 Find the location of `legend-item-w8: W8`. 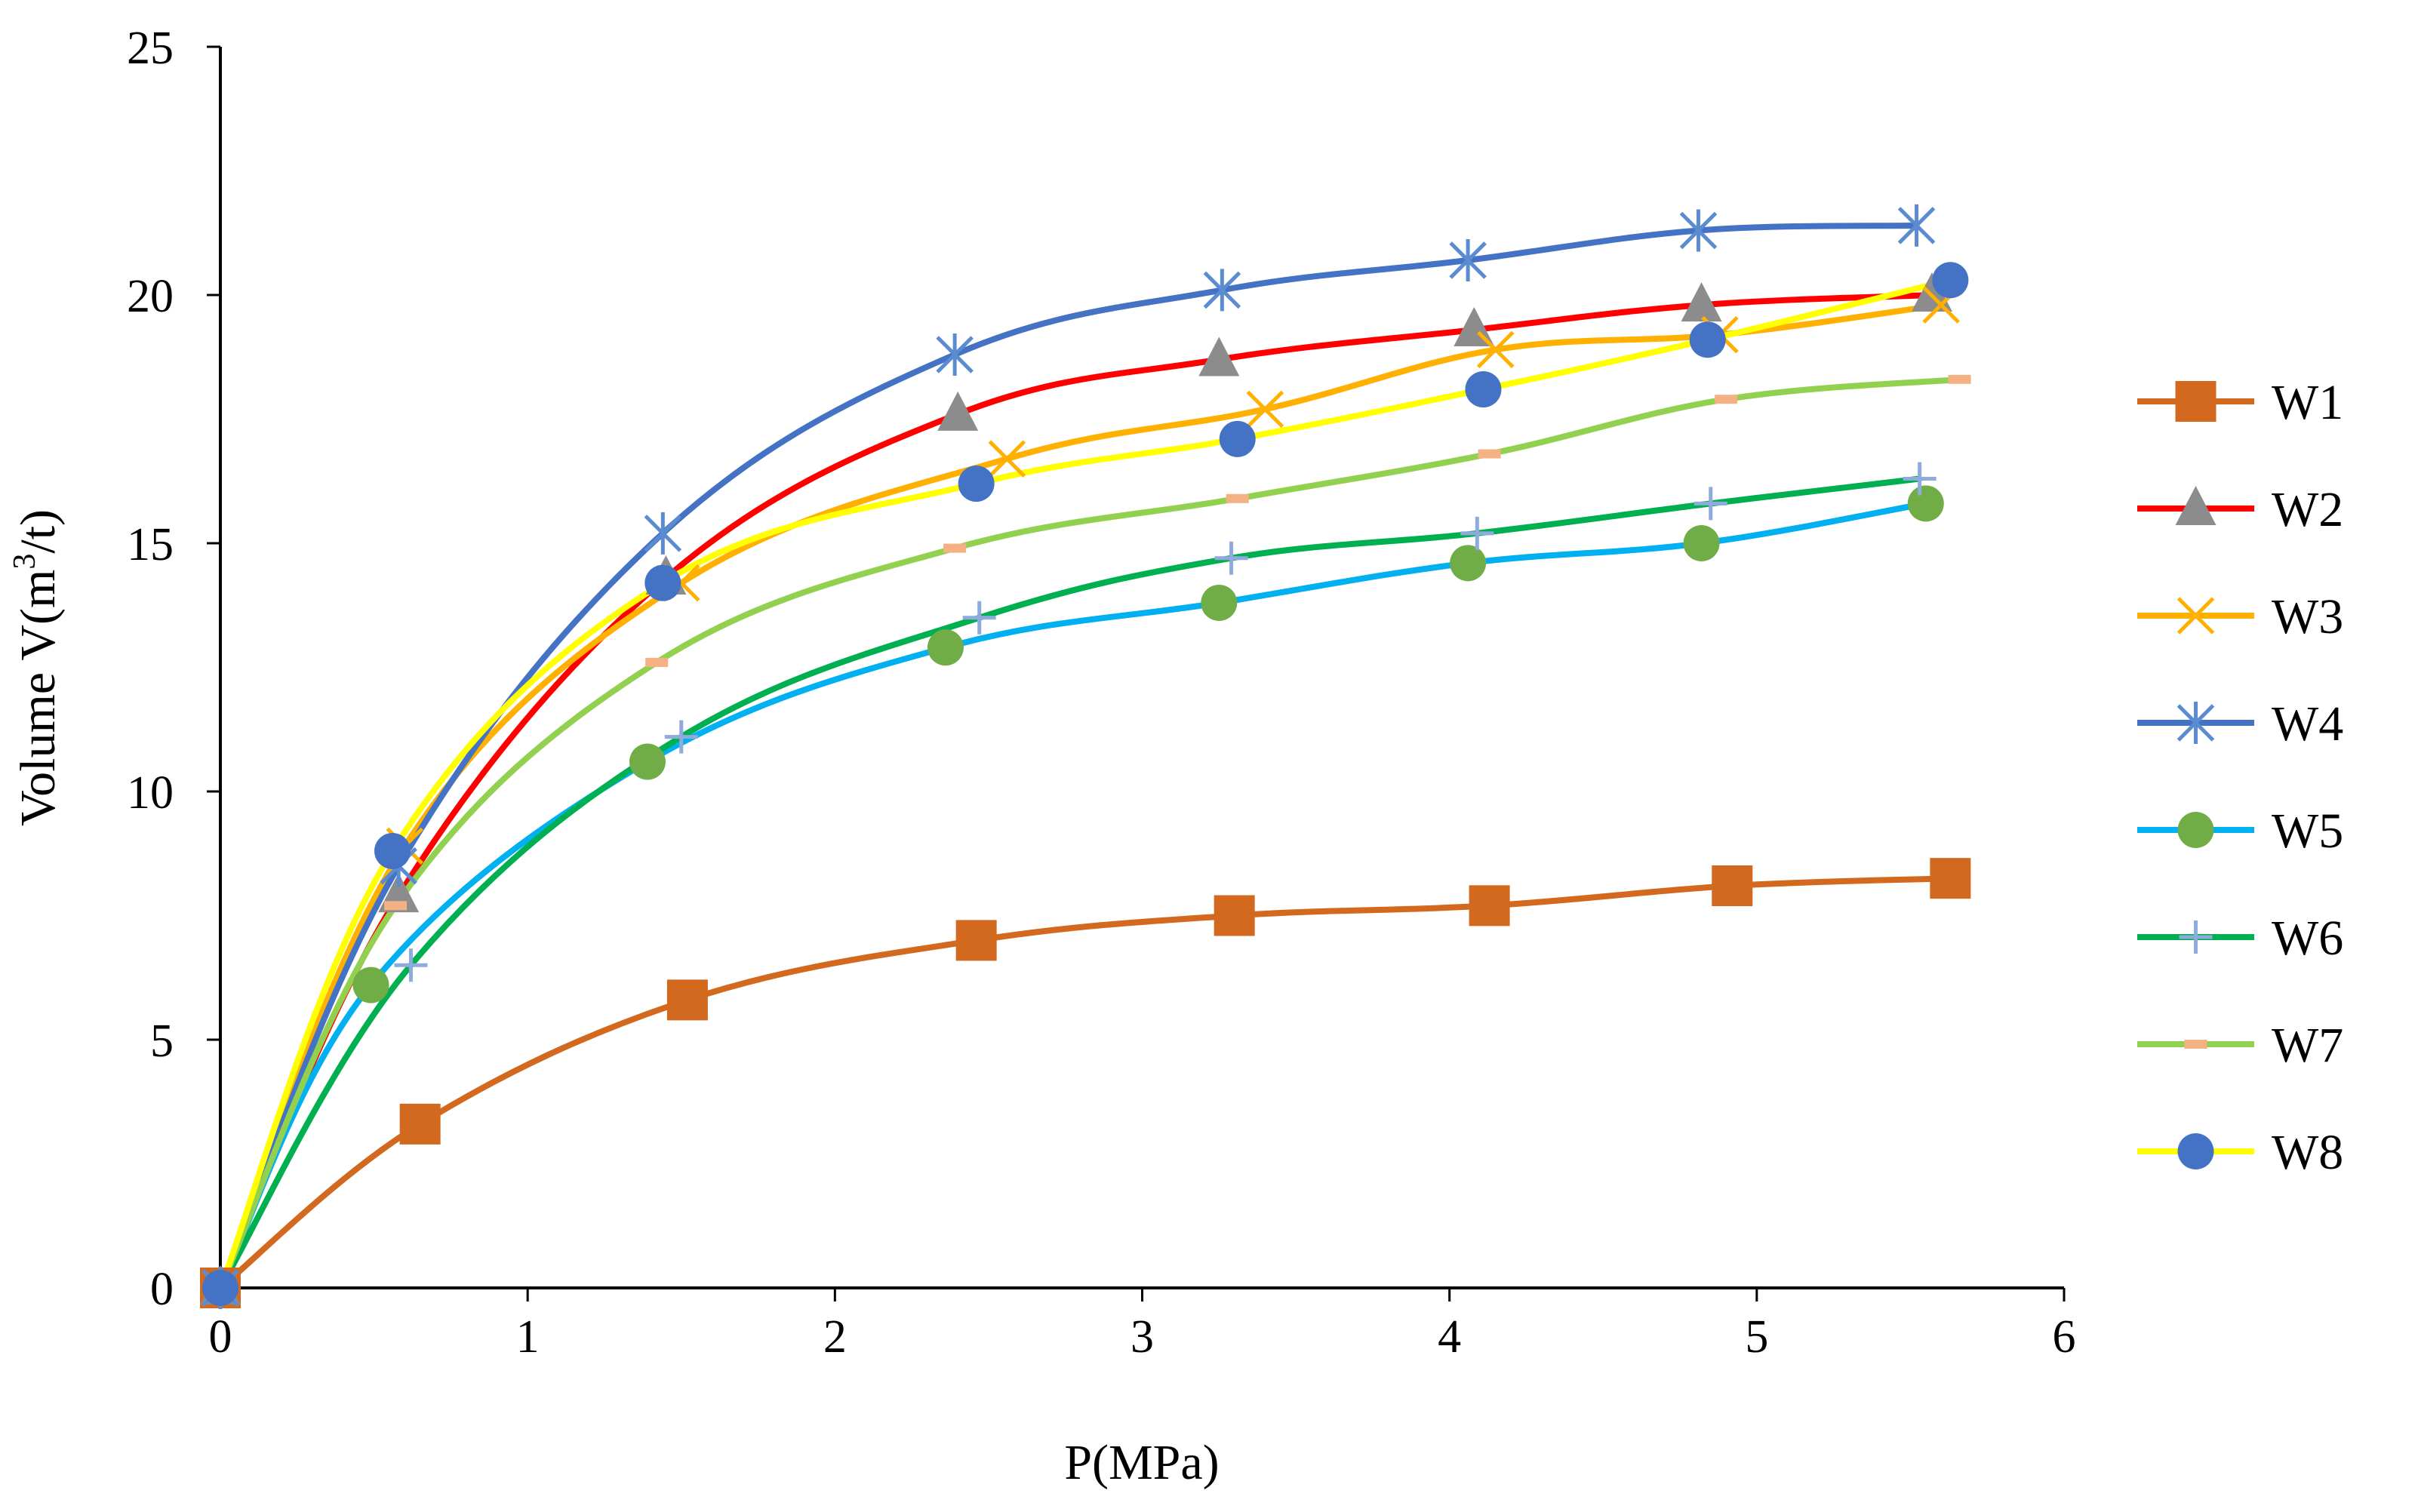

legend-item-w8: W8 is located at coordinates (2240, 1152).